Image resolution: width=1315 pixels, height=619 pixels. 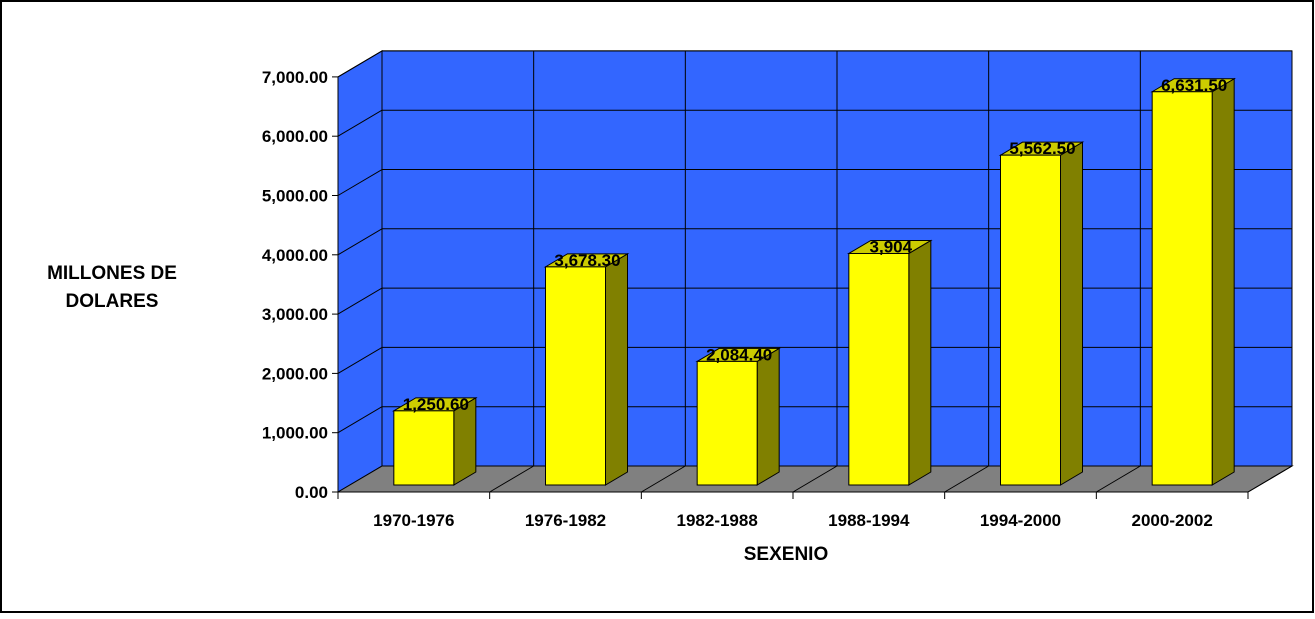 I want to click on x-axis-title: SEXENIO, so click(x=786, y=554).